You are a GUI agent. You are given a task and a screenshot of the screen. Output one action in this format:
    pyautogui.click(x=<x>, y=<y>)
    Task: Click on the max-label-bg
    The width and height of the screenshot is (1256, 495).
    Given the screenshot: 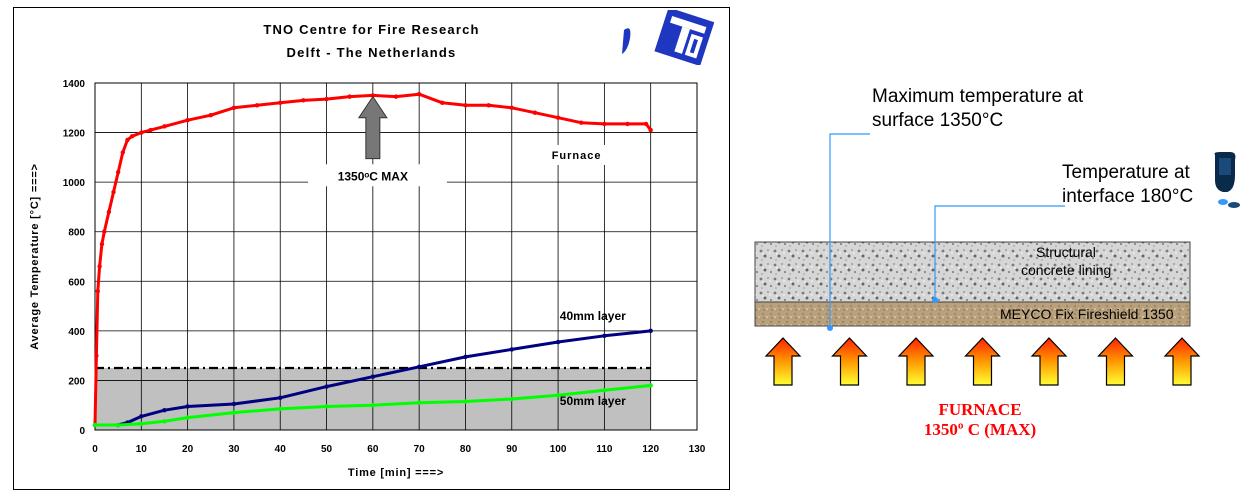 What is the action you would take?
    pyautogui.click(x=377, y=175)
    